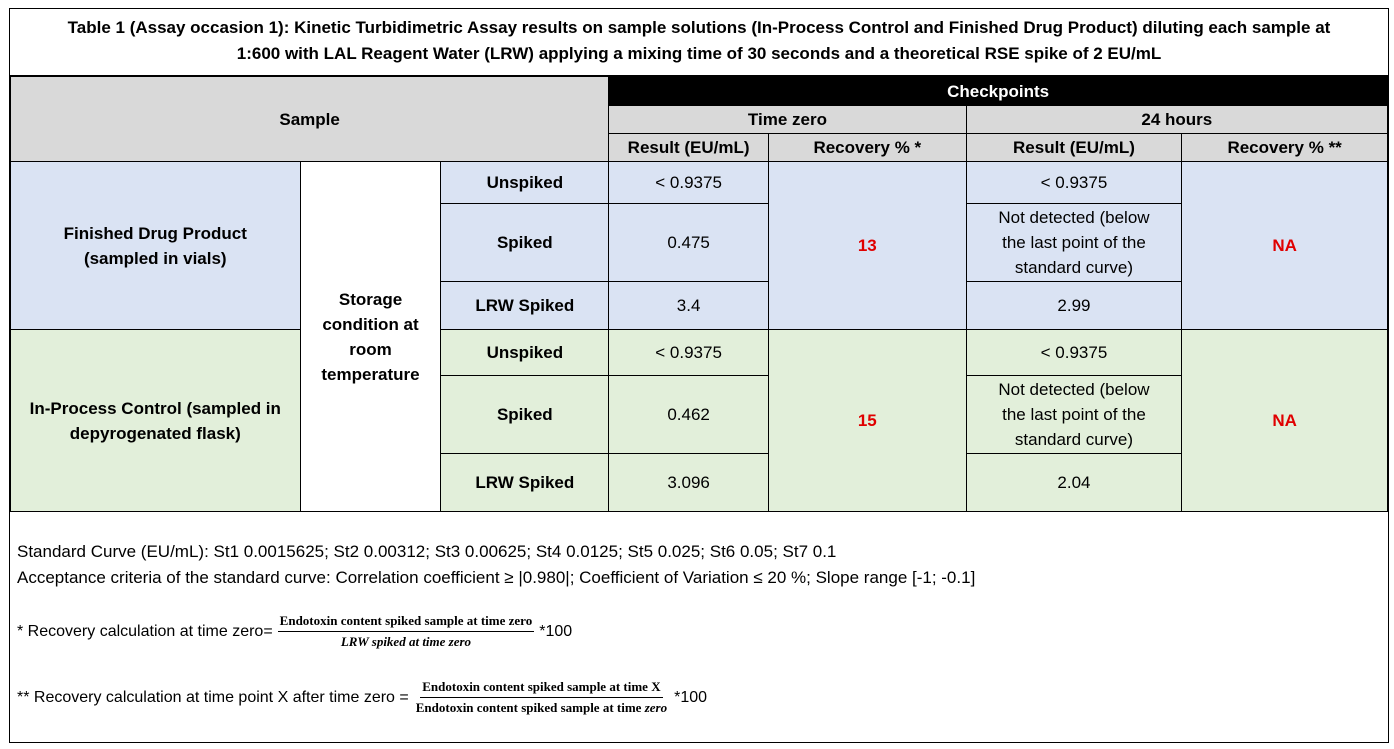  I want to click on result-t0-cell: 3.096, so click(688, 482).